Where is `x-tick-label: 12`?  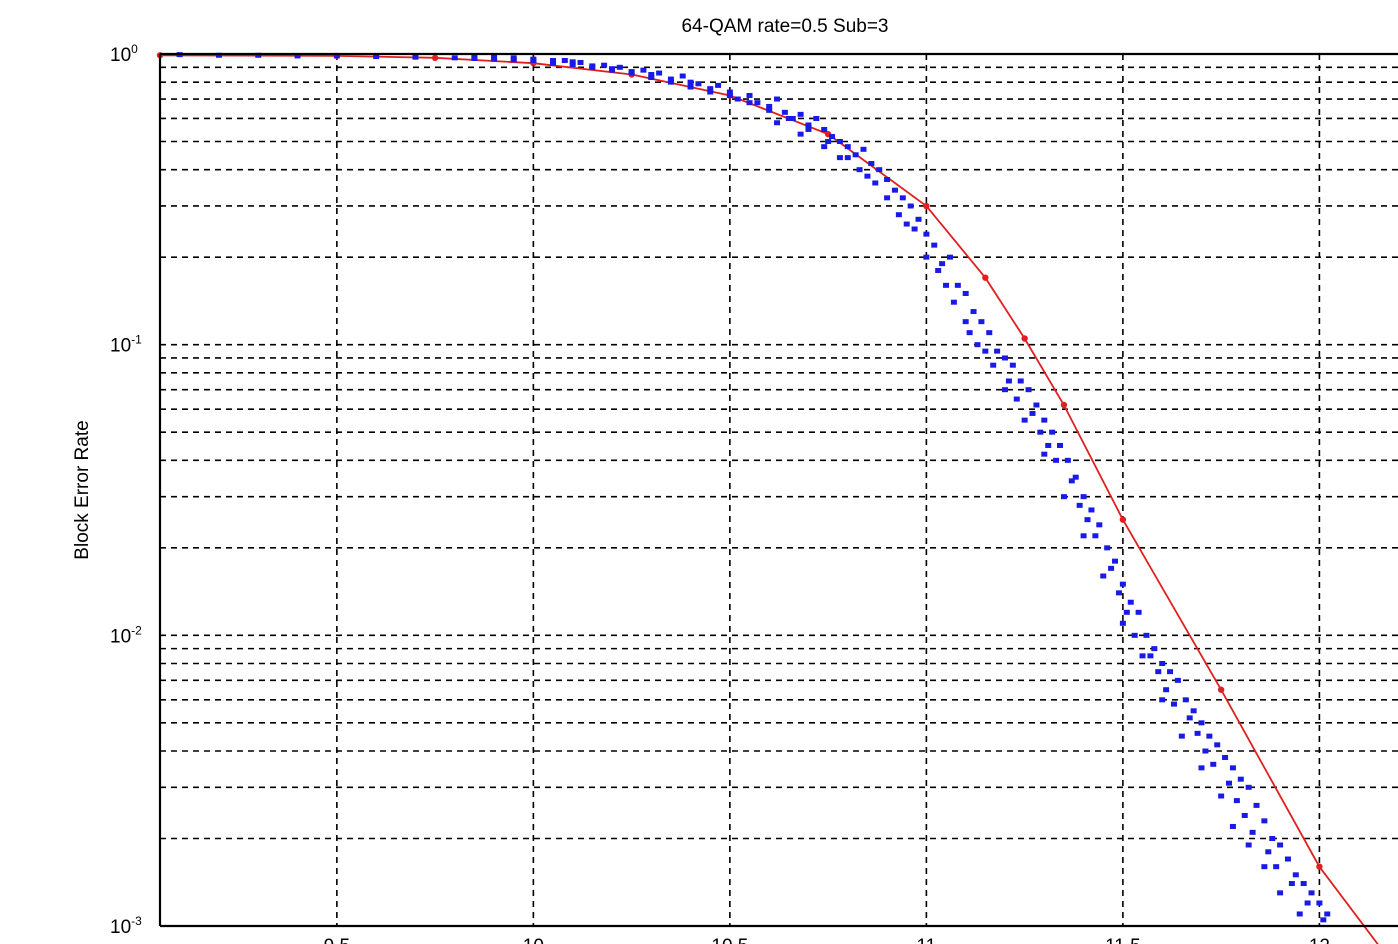
x-tick-label: 12 is located at coordinates (1319, 940).